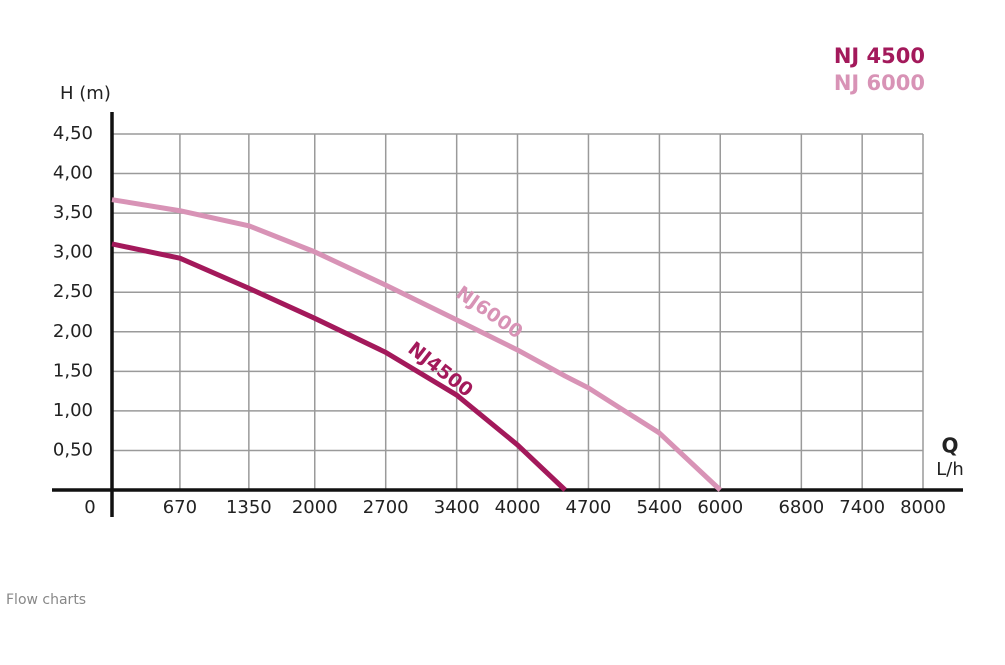  What do you see at coordinates (85, 93) in the screenshot?
I see `y-axis-label: H (m)` at bounding box center [85, 93].